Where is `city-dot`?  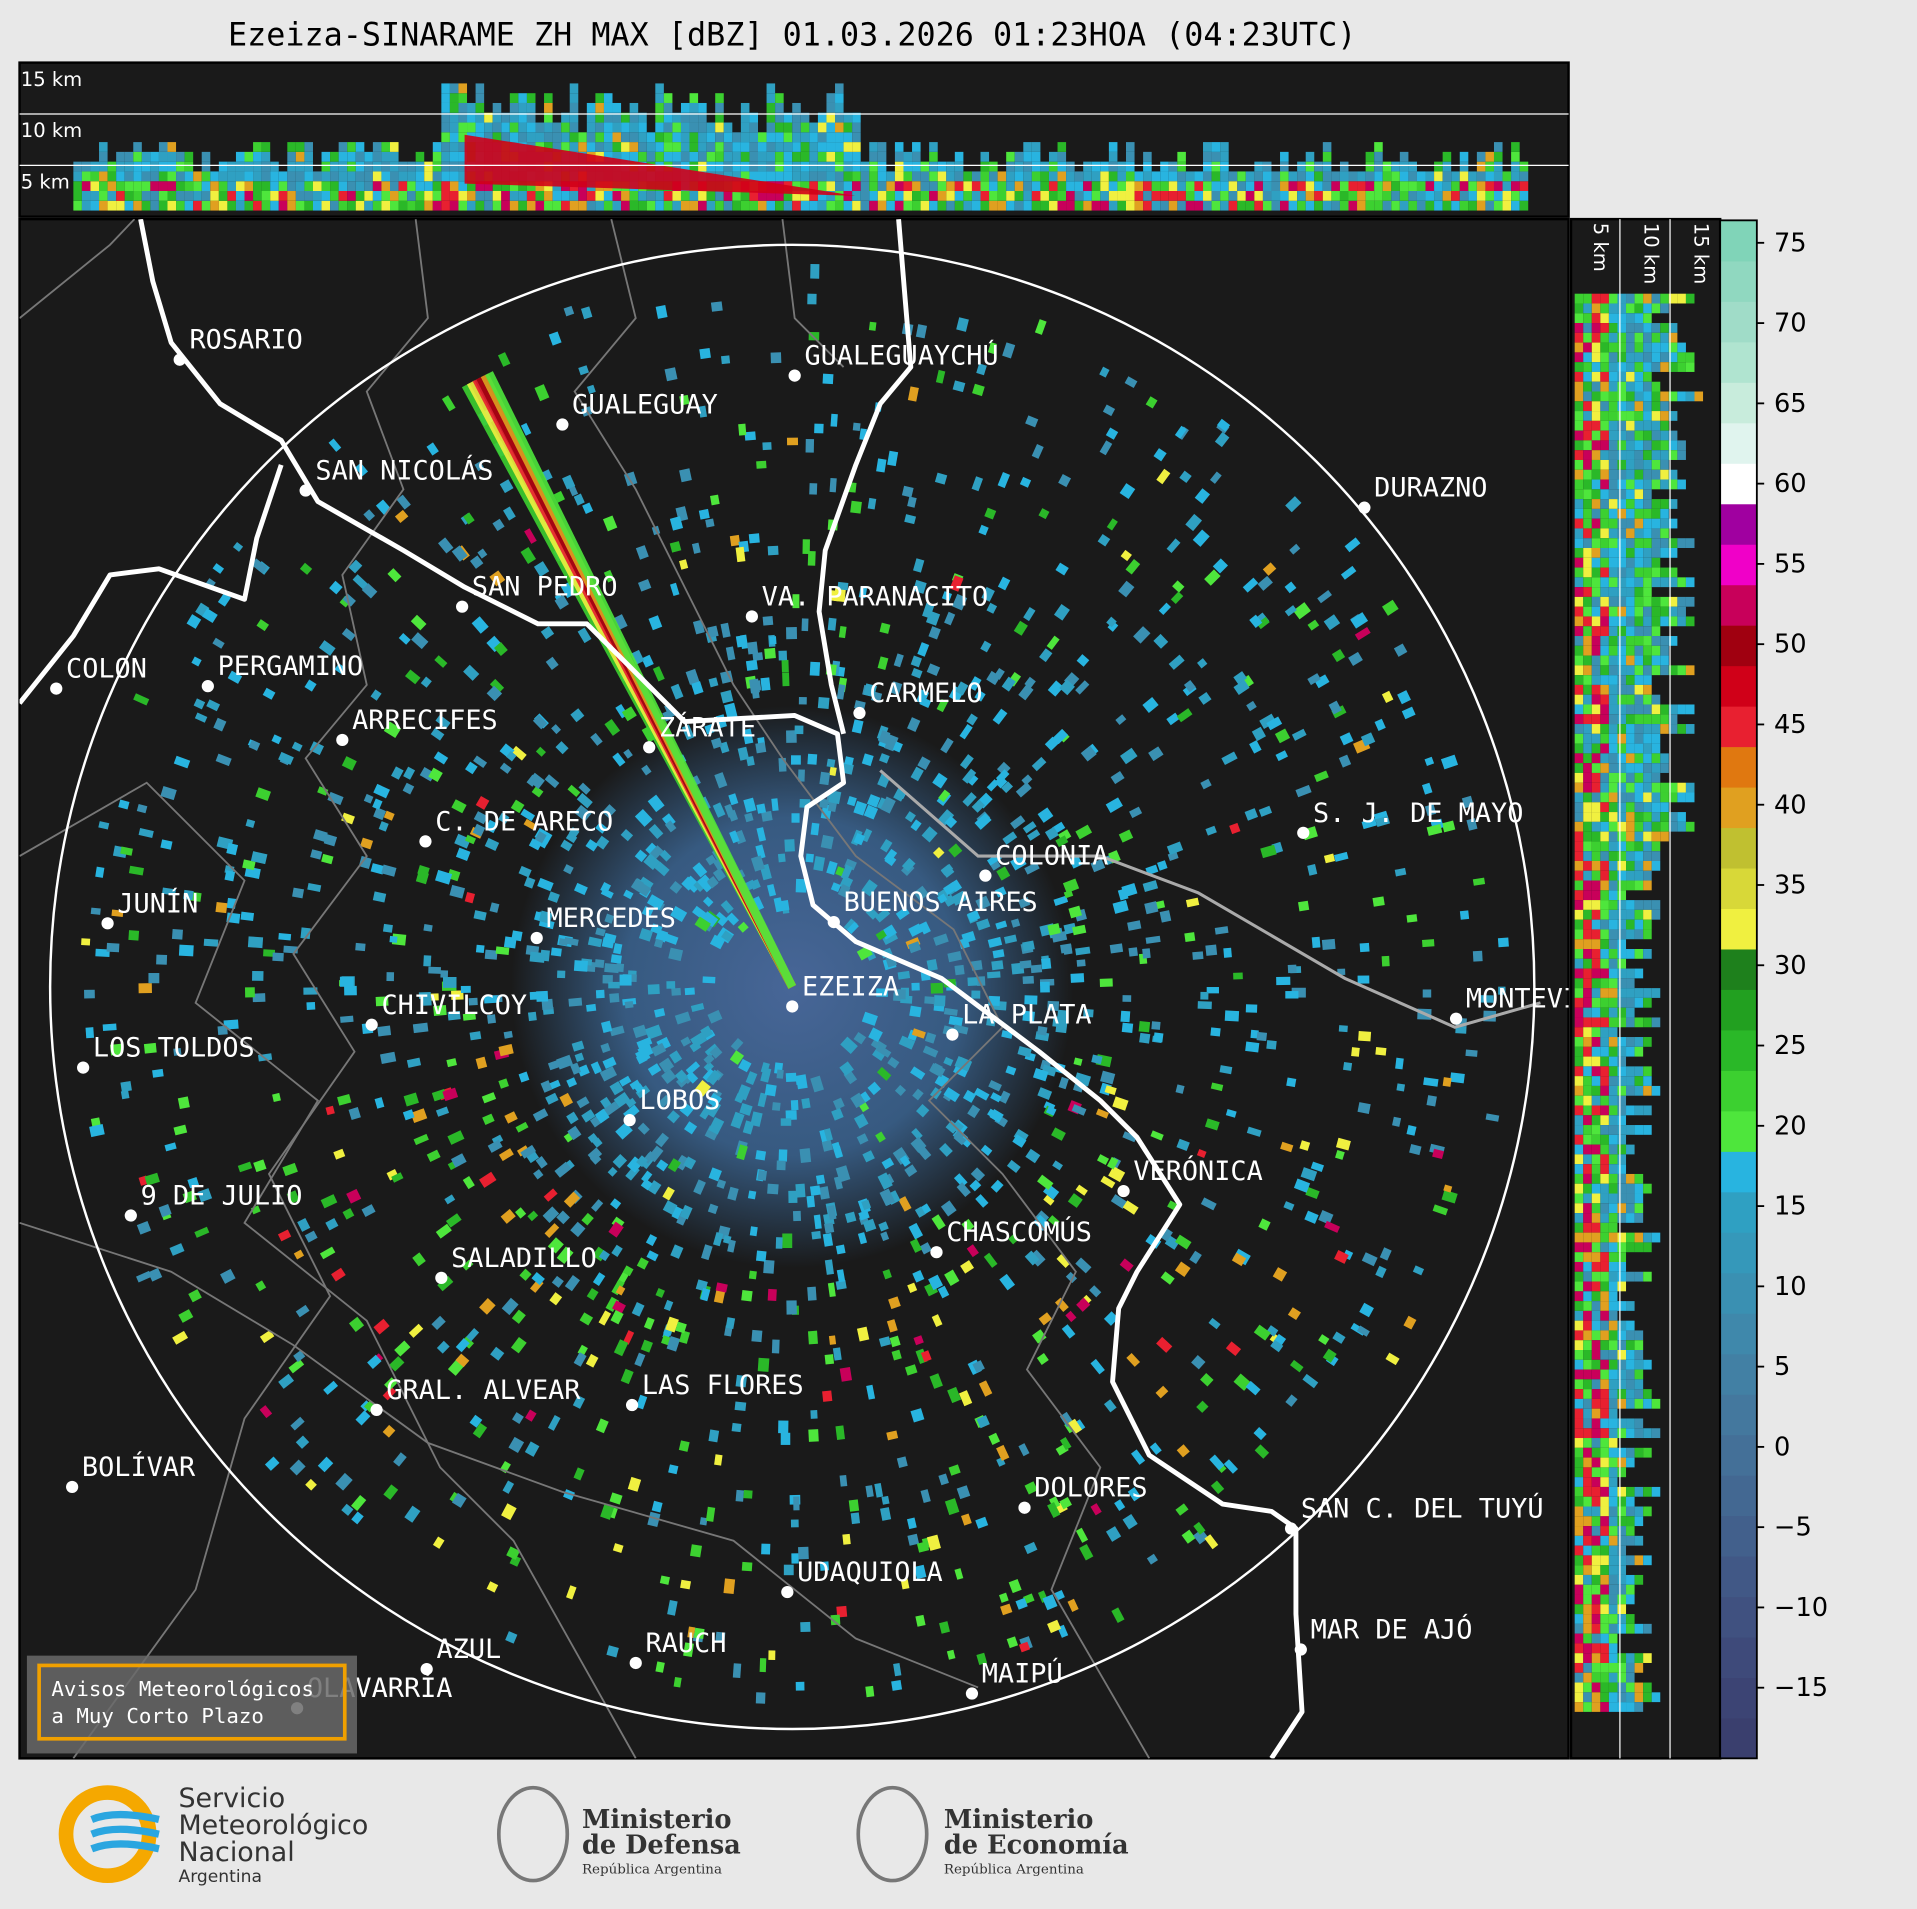 city-dot is located at coordinates (1303, 832).